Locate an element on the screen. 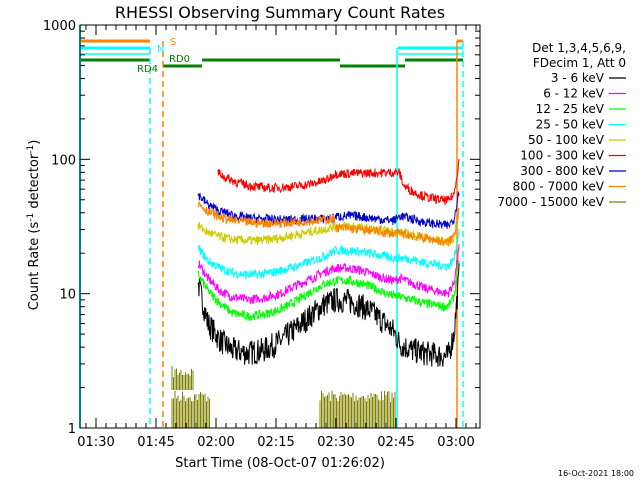 This screenshot has width=640, height=480. status-annotation: N is located at coordinates (160, 49).